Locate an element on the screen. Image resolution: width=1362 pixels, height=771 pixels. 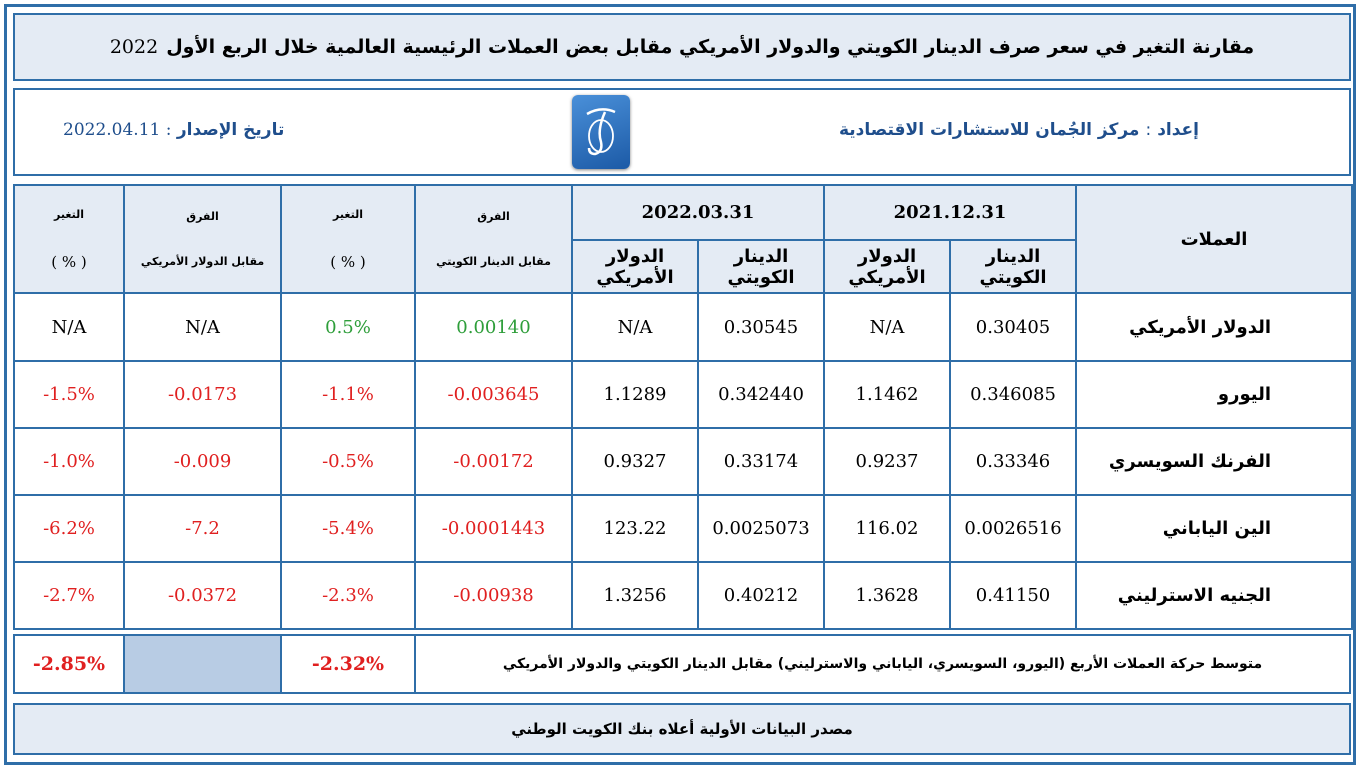
header-date-2: 2022.03.31 is located at coordinates (698, 212).